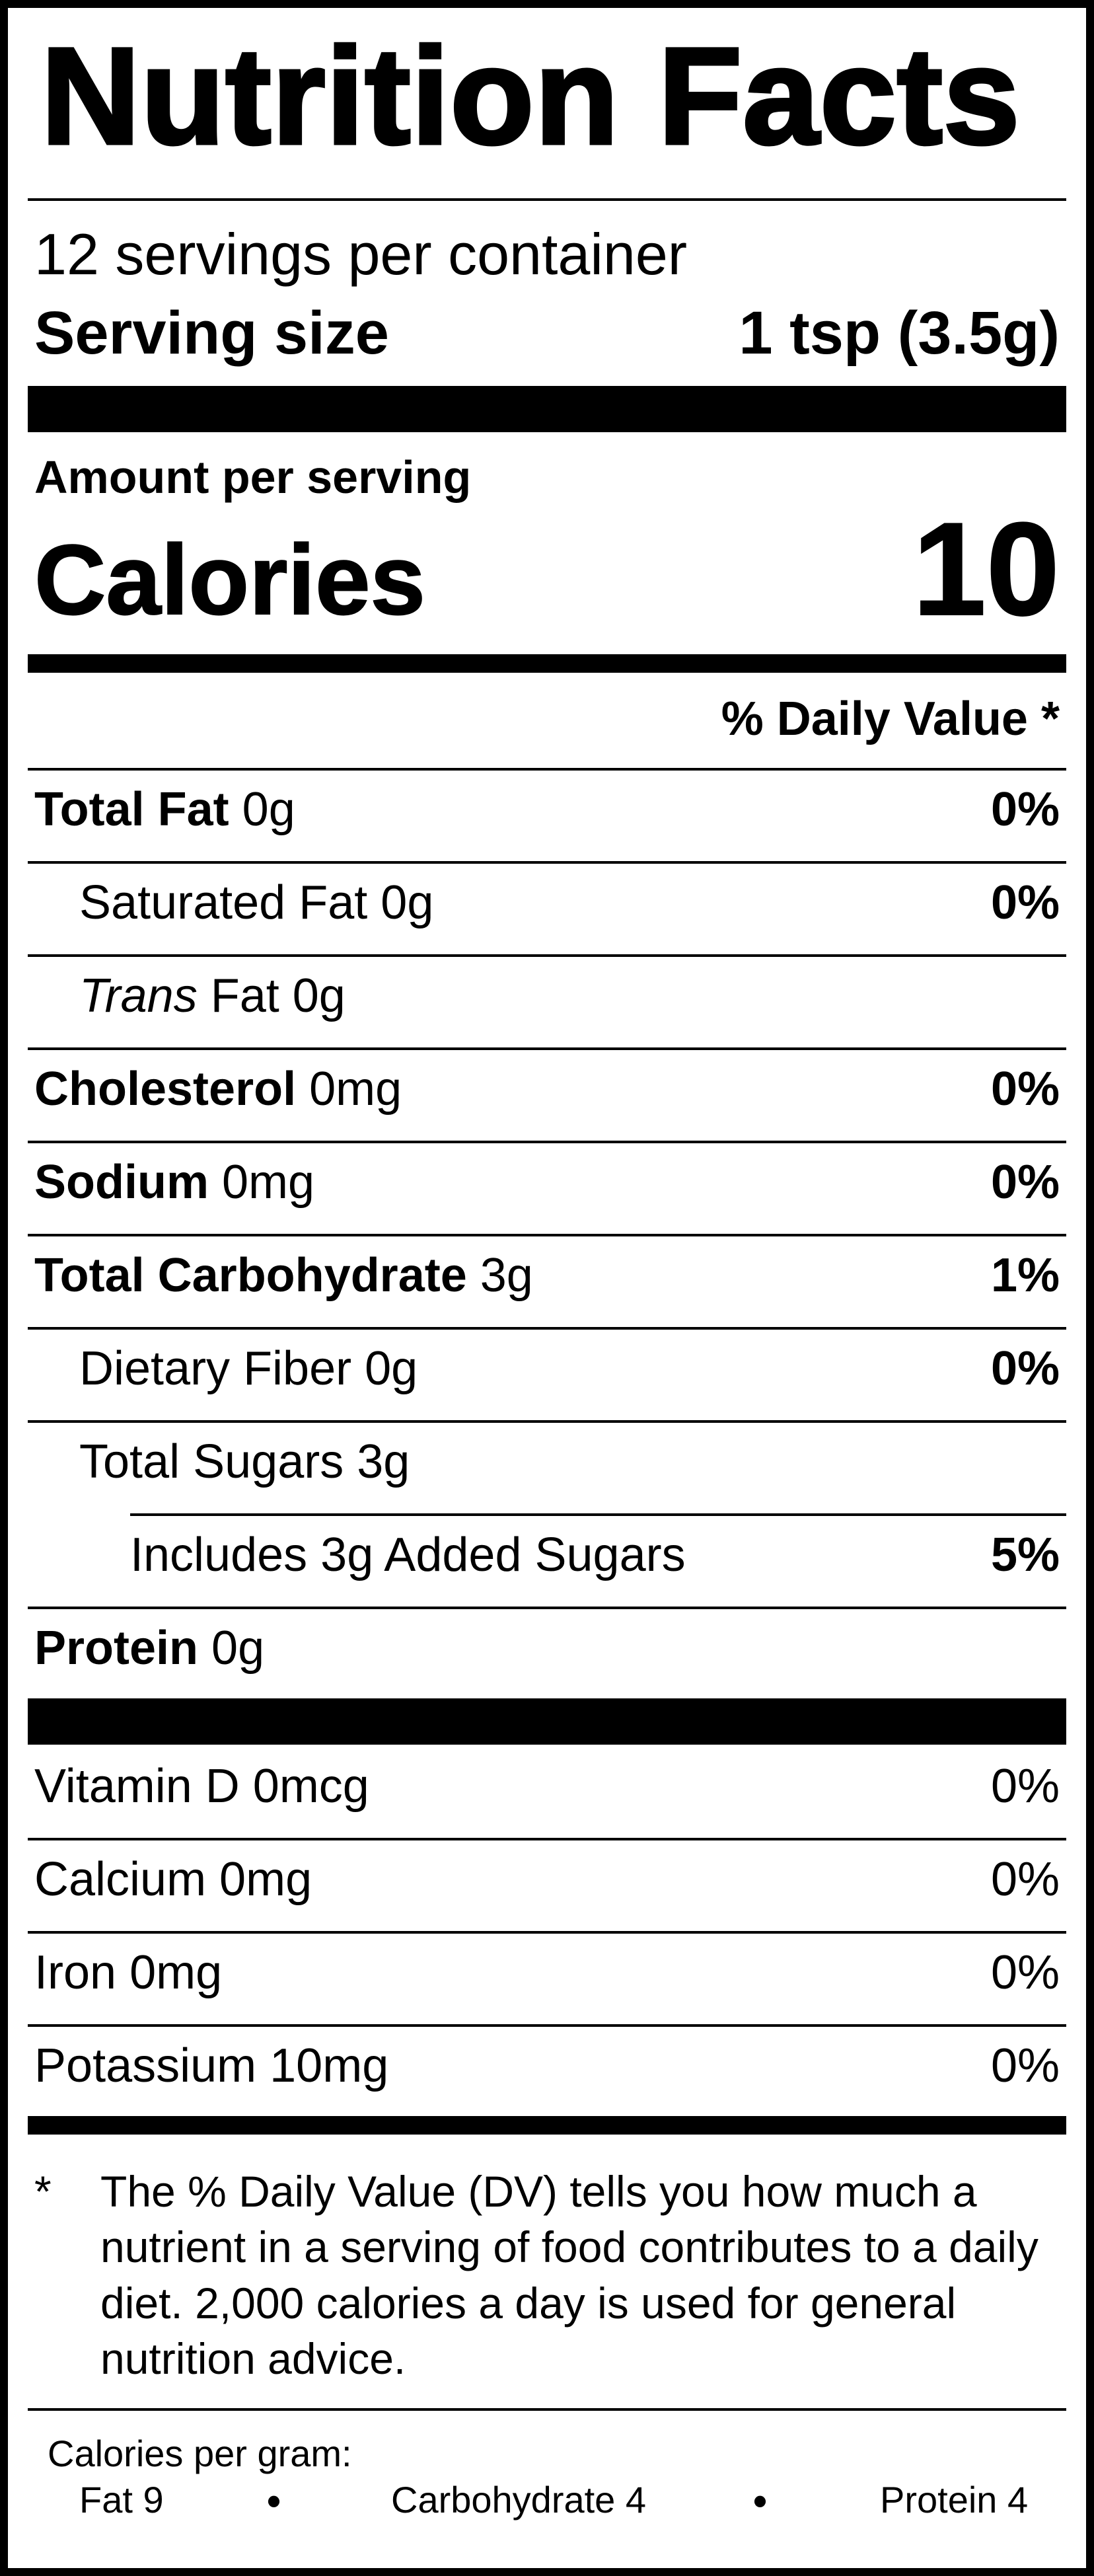  I want to click on calories-value: 10, so click(986, 569).